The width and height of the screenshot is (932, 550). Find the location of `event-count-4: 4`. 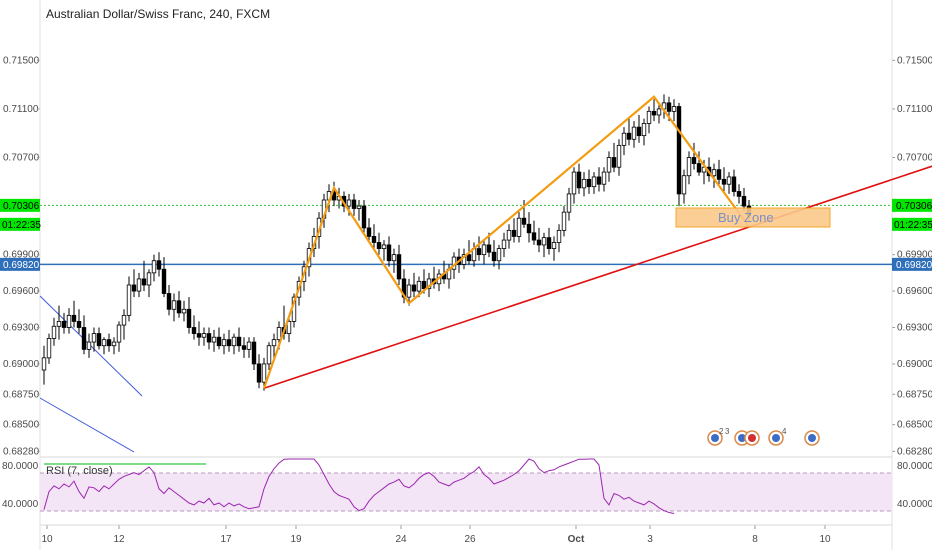

event-count-4: 4 is located at coordinates (784, 431).